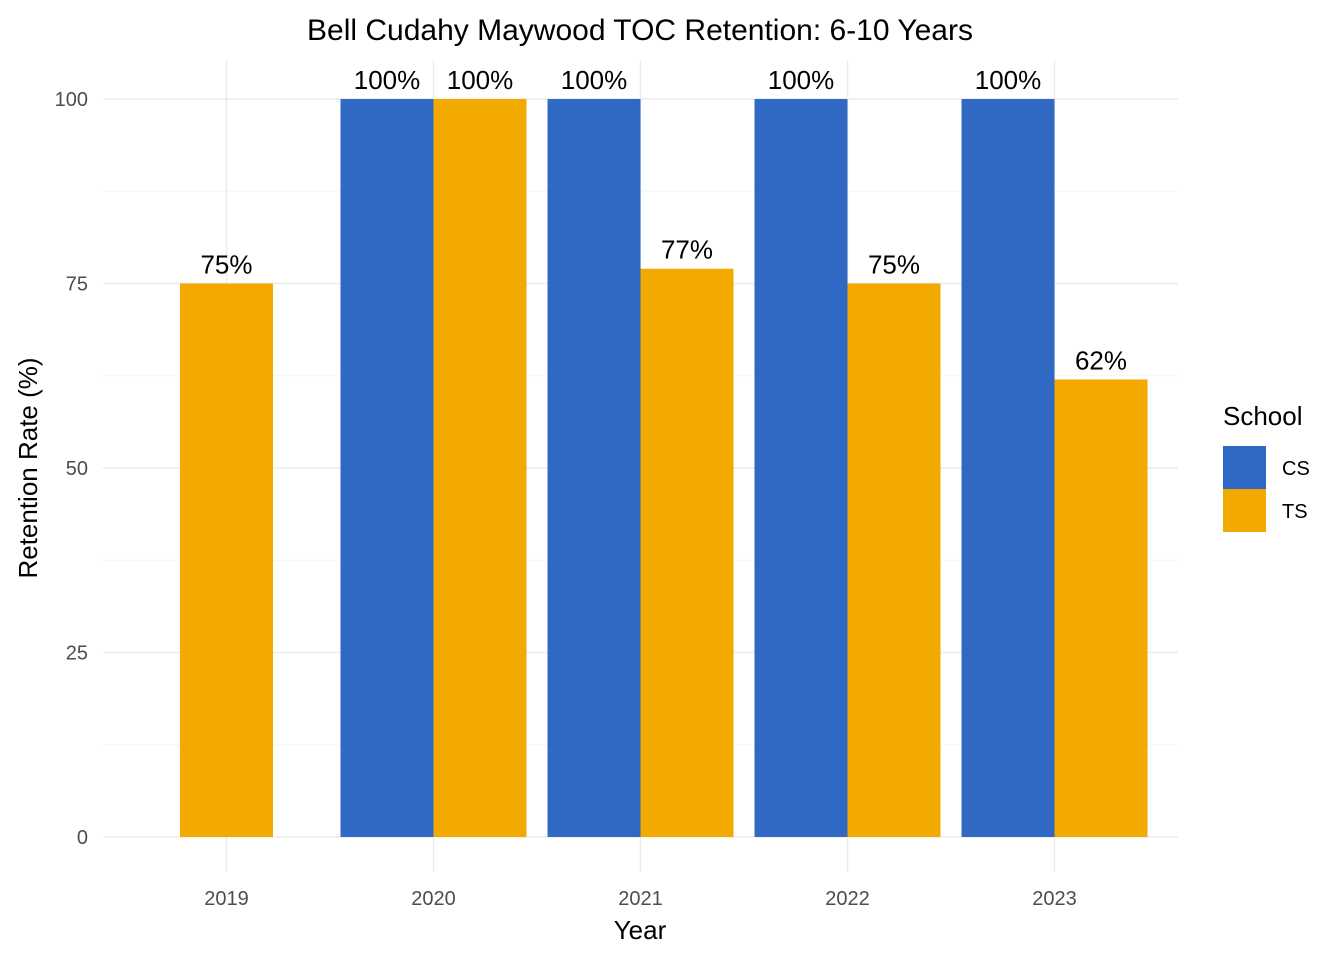  Describe the element at coordinates (1244, 467) in the screenshot. I see `legend-swatch-cs` at that location.